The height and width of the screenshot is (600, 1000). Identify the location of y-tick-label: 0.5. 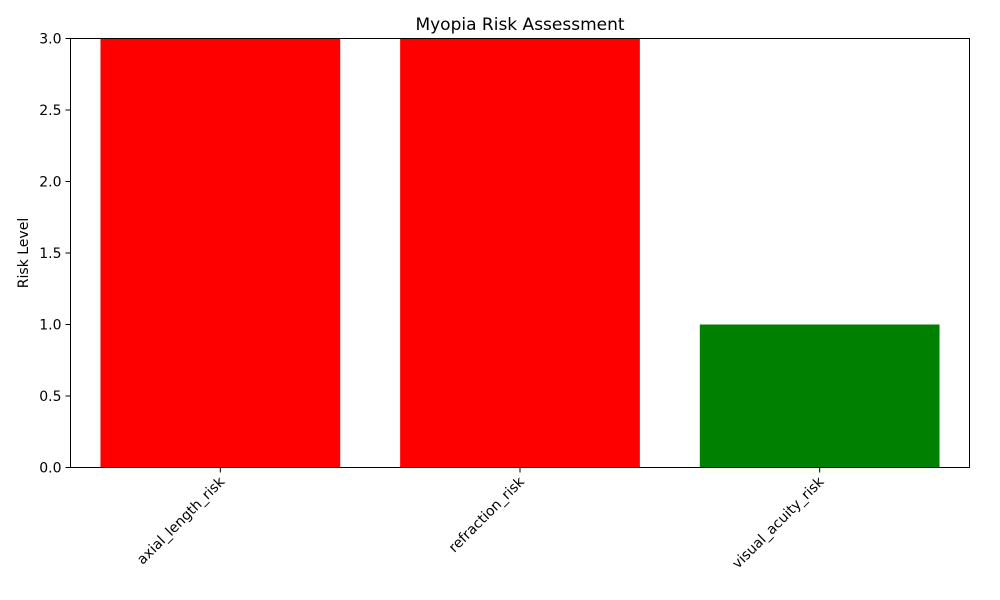
(50, 397).